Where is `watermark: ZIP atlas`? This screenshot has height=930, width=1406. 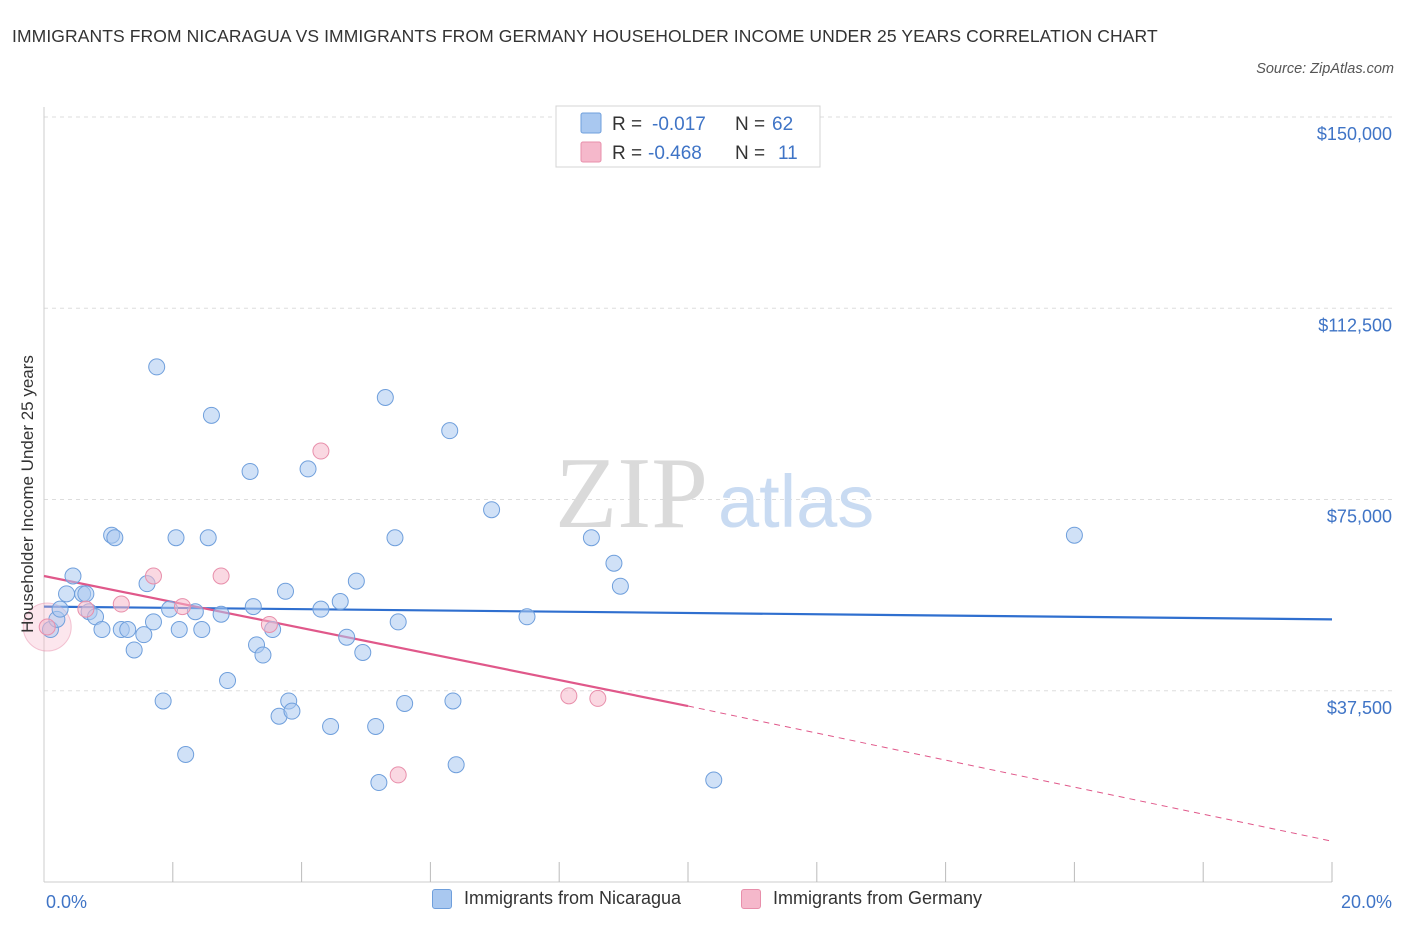 watermark: ZIP atlas is located at coordinates (714, 493).